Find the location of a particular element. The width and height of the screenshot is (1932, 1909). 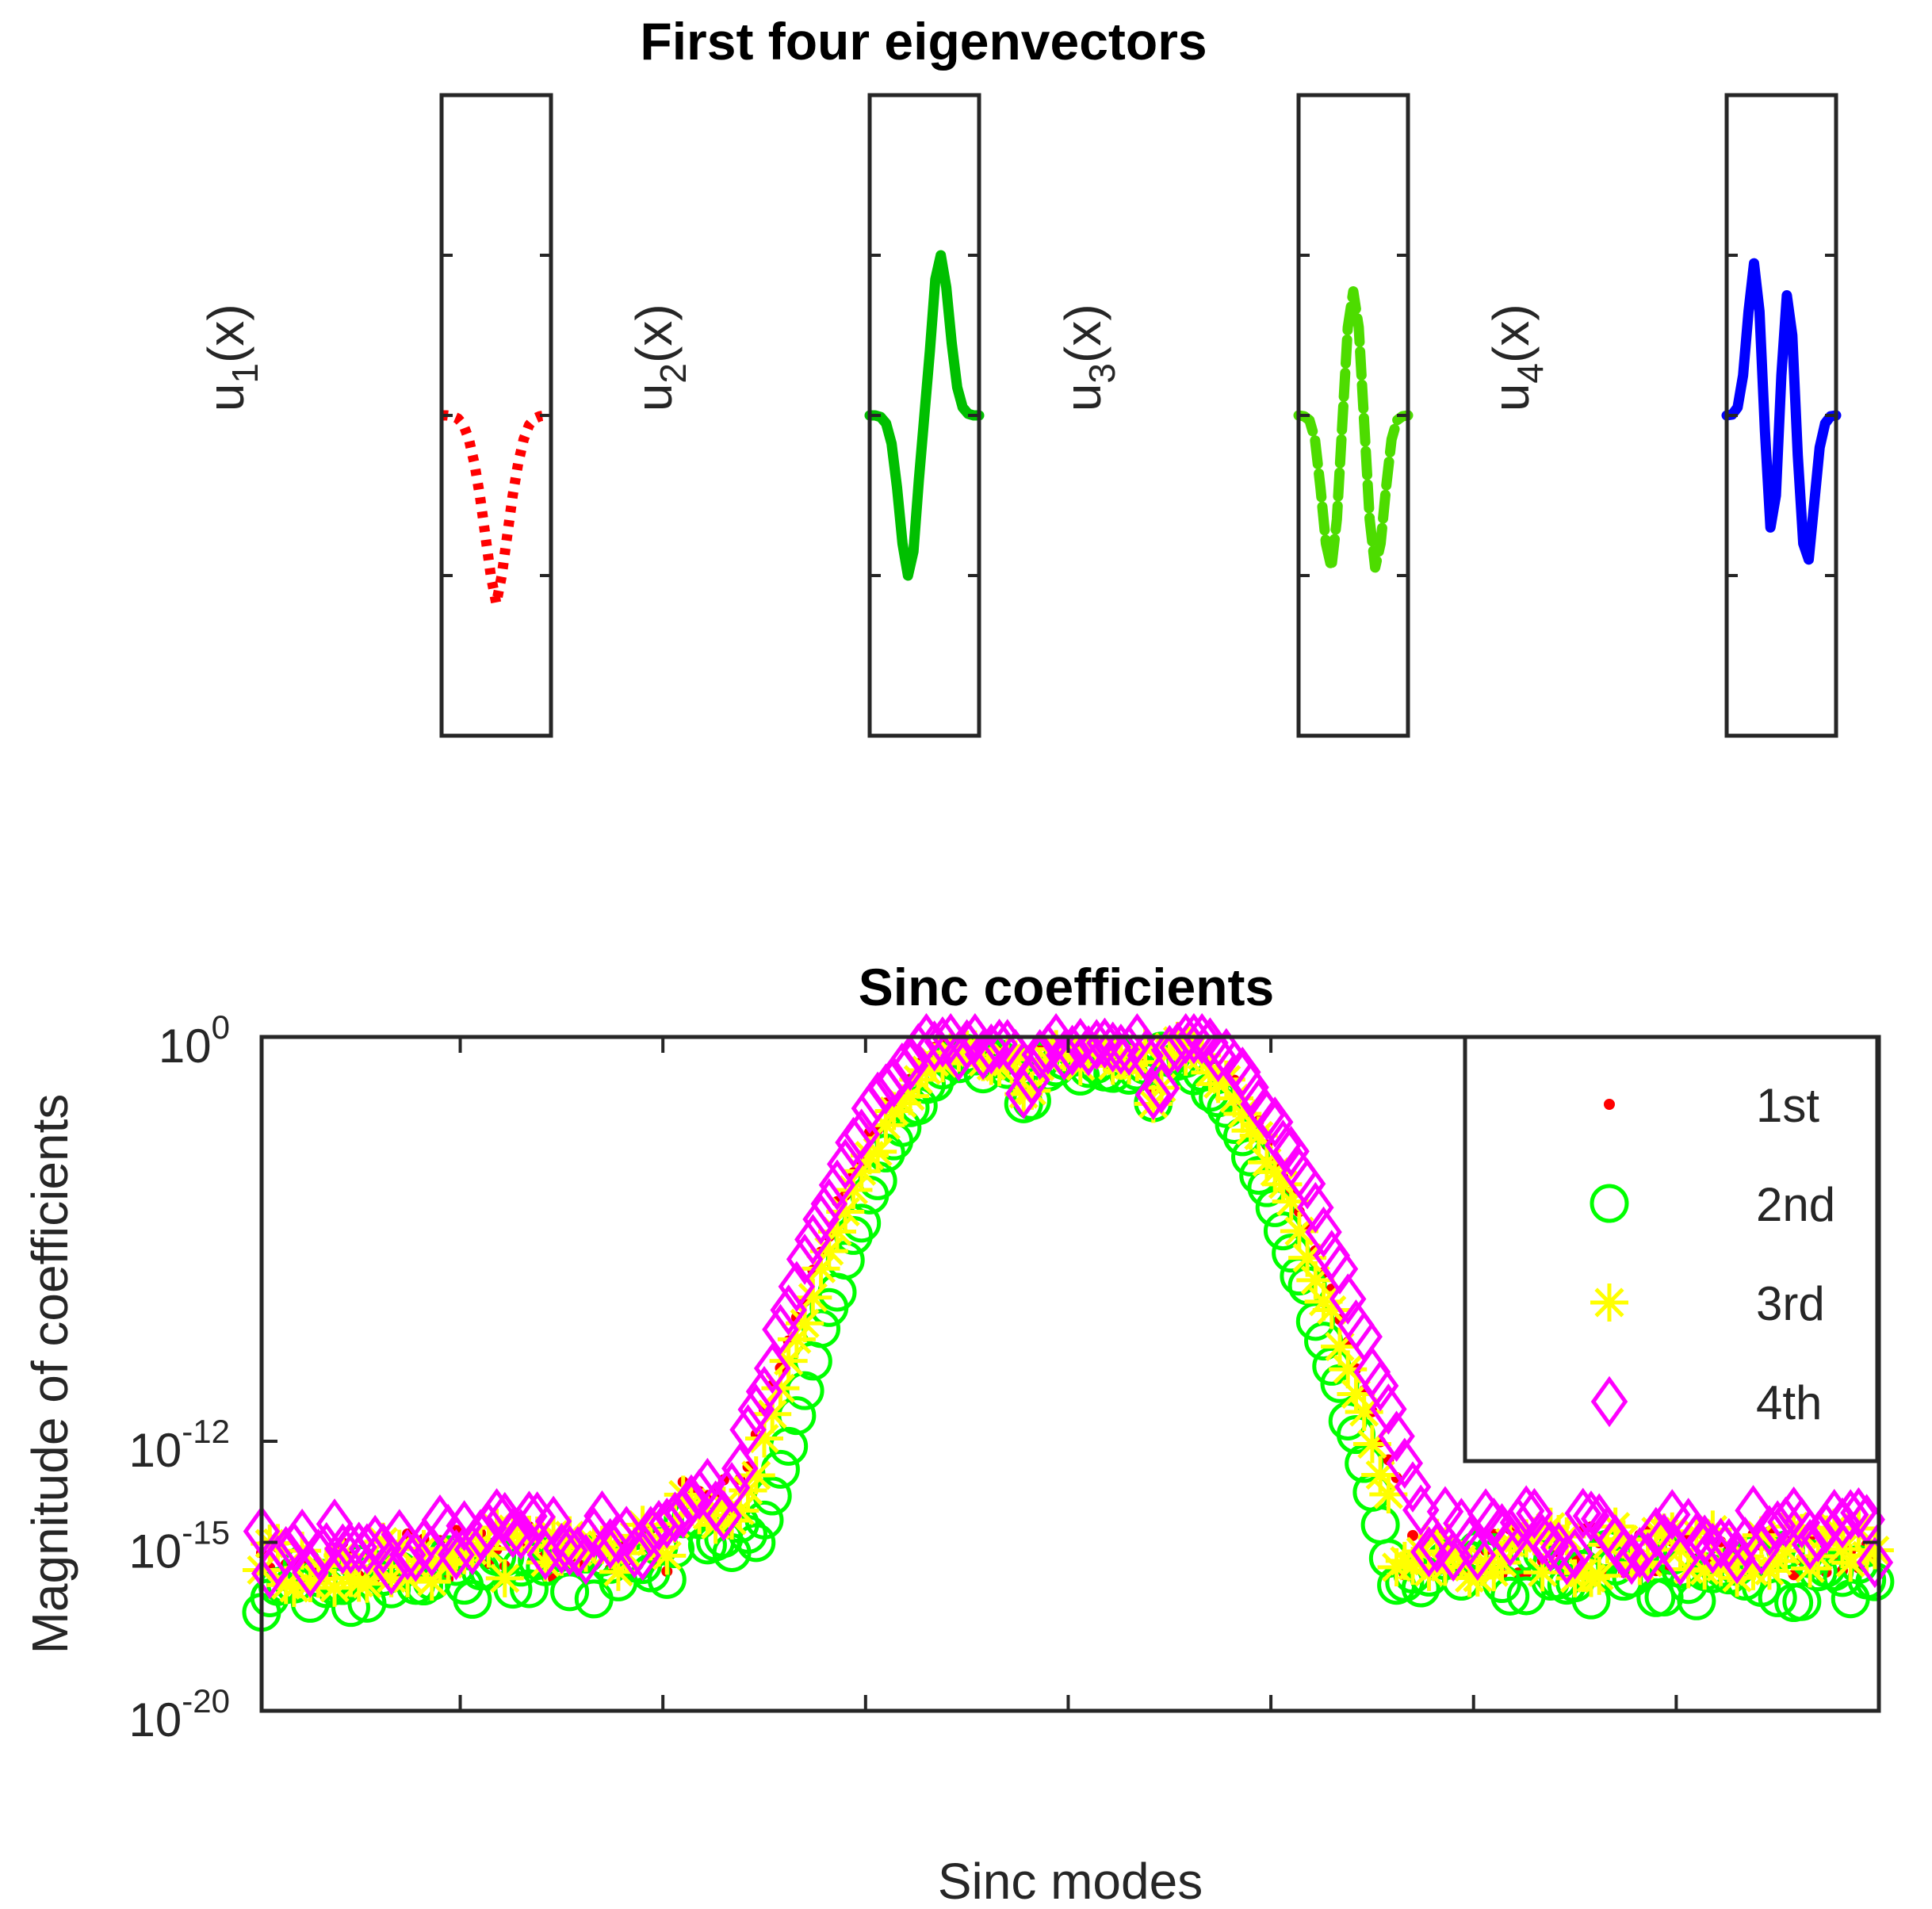

ytick-exponent: -20 is located at coordinates (206, 1701).